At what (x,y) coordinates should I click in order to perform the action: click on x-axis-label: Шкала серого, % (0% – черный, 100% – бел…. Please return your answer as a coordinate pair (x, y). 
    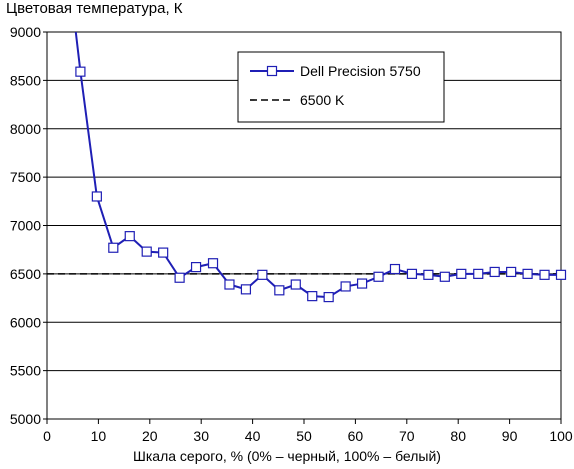
    Looking at the image, I should click on (287, 456).